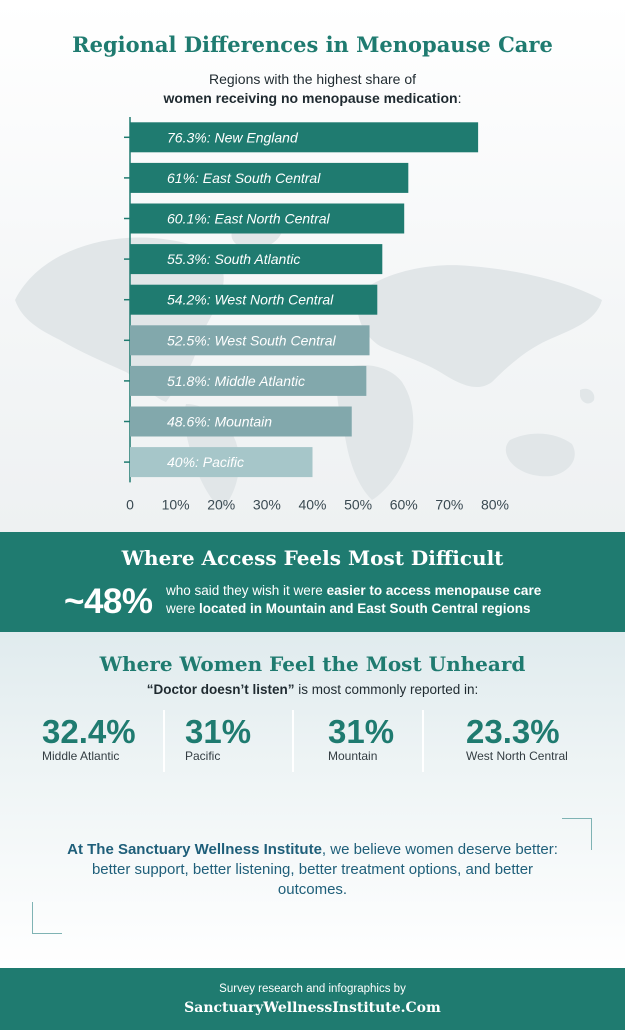  What do you see at coordinates (219, 422) in the screenshot?
I see `bar-label: 48.6%: Mountain` at bounding box center [219, 422].